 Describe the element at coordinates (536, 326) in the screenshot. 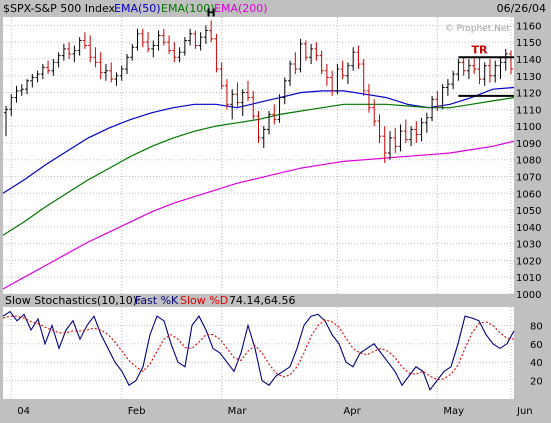

I see `stoch-tick-label: 80` at that location.